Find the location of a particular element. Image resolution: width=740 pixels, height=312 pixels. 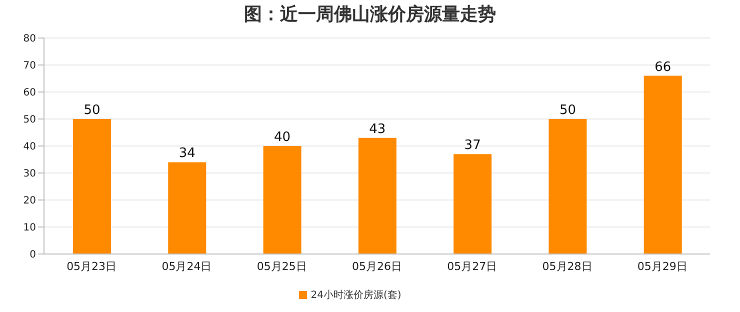

data-label: 43 is located at coordinates (377, 129).